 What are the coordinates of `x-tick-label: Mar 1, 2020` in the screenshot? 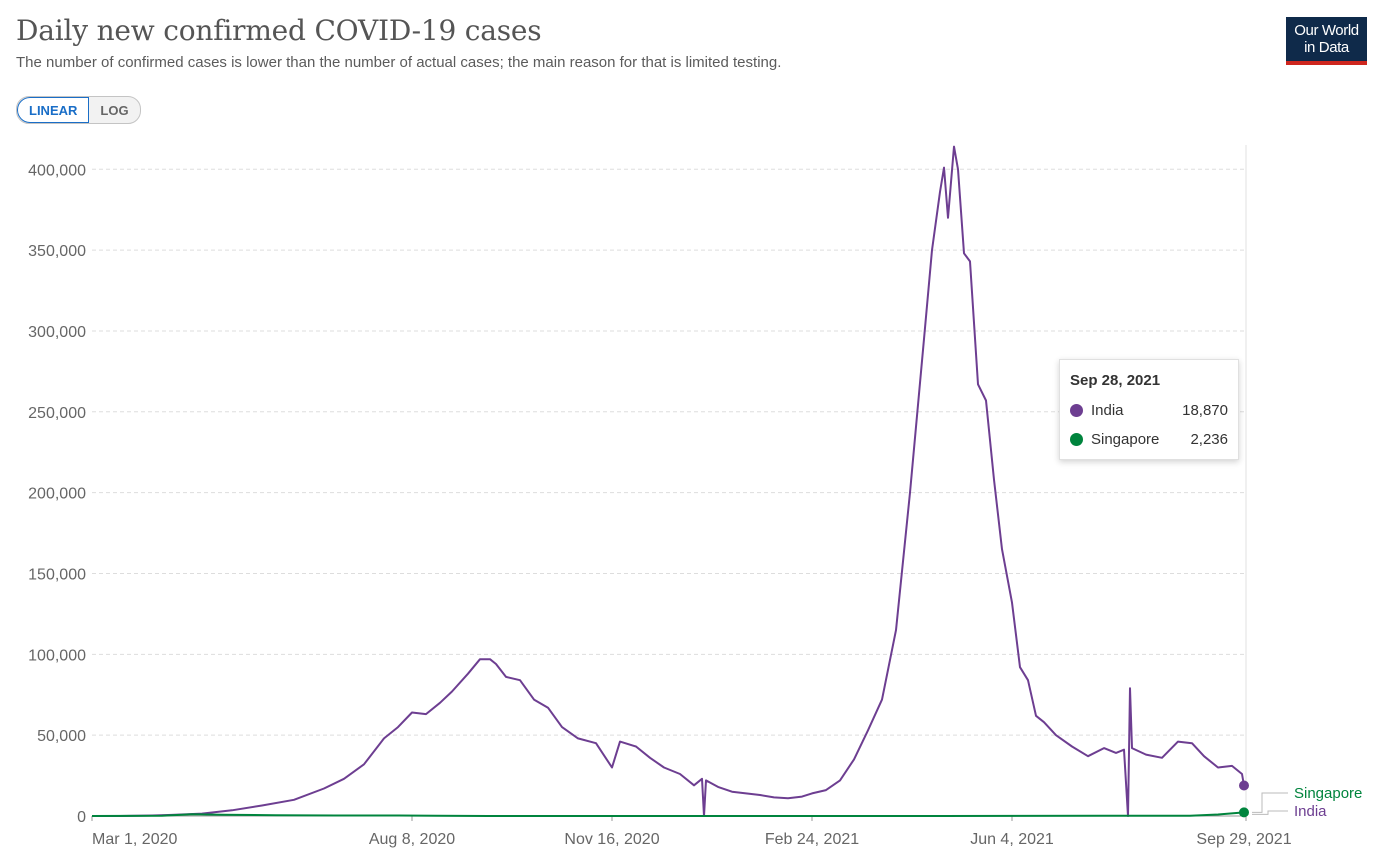 It's located at (134, 839).